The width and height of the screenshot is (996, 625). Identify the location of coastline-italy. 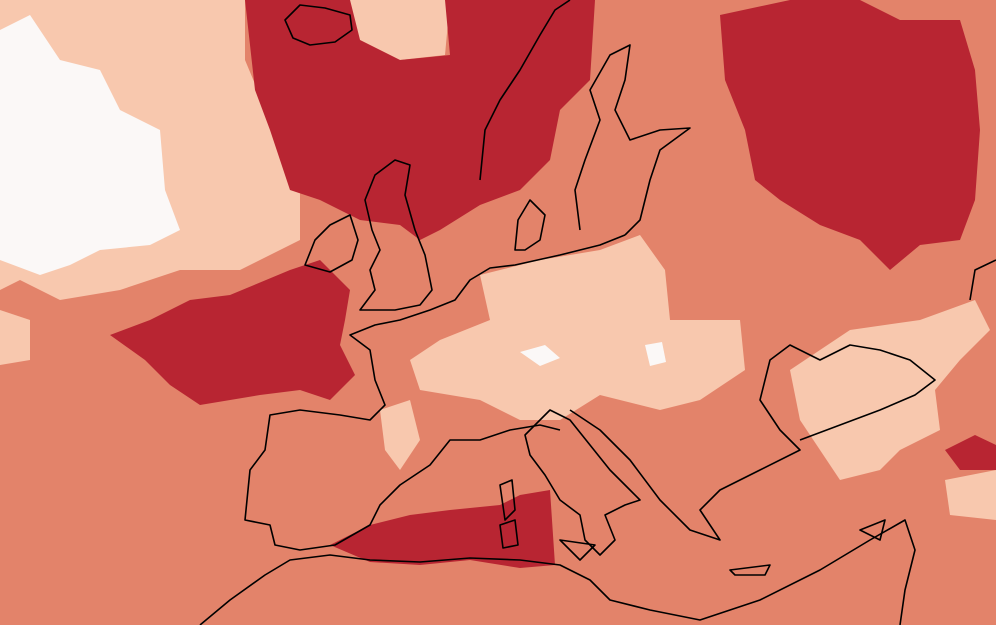
(582, 482).